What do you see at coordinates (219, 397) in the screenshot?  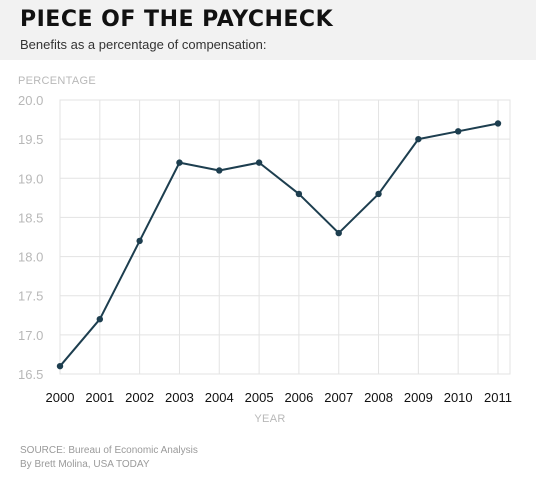 I see `x-tick-label: 2004` at bounding box center [219, 397].